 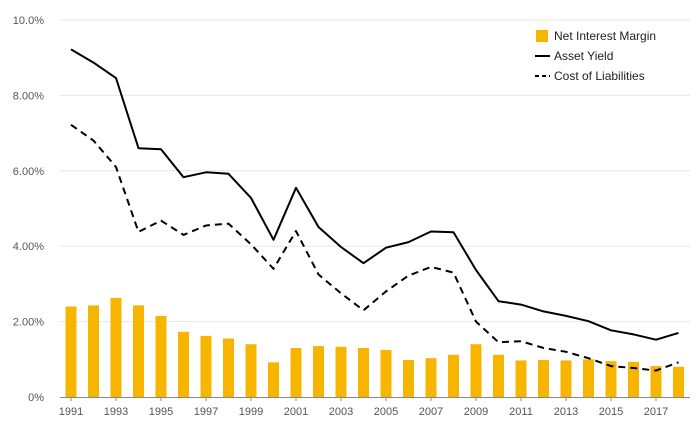 What do you see at coordinates (71, 412) in the screenshot?
I see `x-tick-label: 1991` at bounding box center [71, 412].